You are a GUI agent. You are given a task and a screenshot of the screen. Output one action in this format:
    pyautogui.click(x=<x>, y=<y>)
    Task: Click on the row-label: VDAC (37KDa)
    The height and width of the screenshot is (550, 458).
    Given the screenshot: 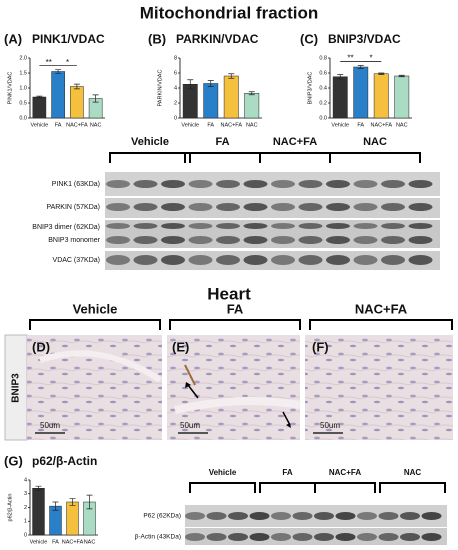 What is the action you would take?
    pyautogui.click(x=76, y=260)
    